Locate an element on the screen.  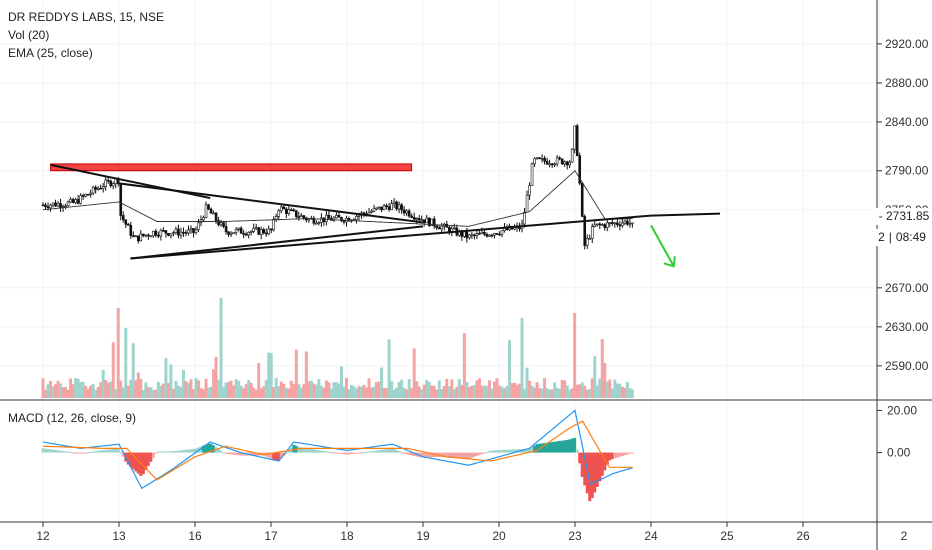
legend-symbol: DR REDDYS LABS, 15, NSE is located at coordinates (86, 17).